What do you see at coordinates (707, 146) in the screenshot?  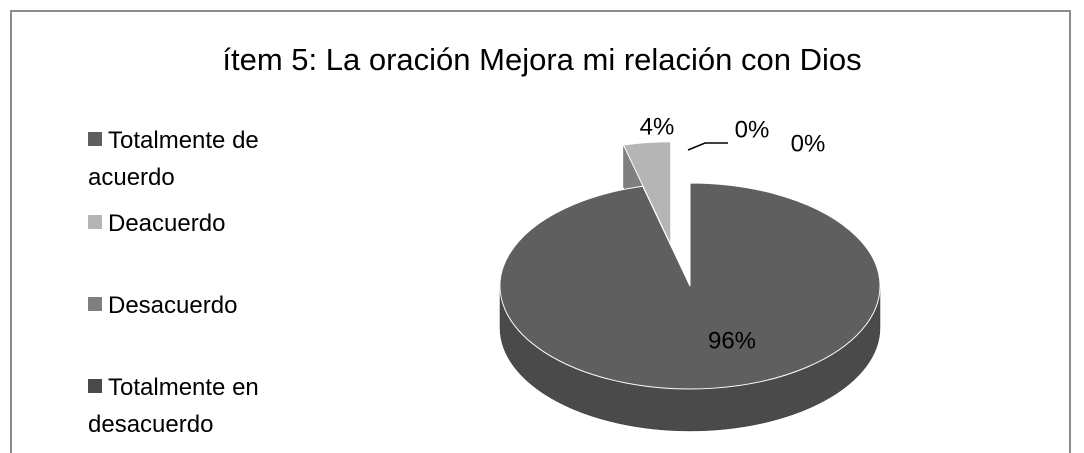 I see `leader-line` at bounding box center [707, 146].